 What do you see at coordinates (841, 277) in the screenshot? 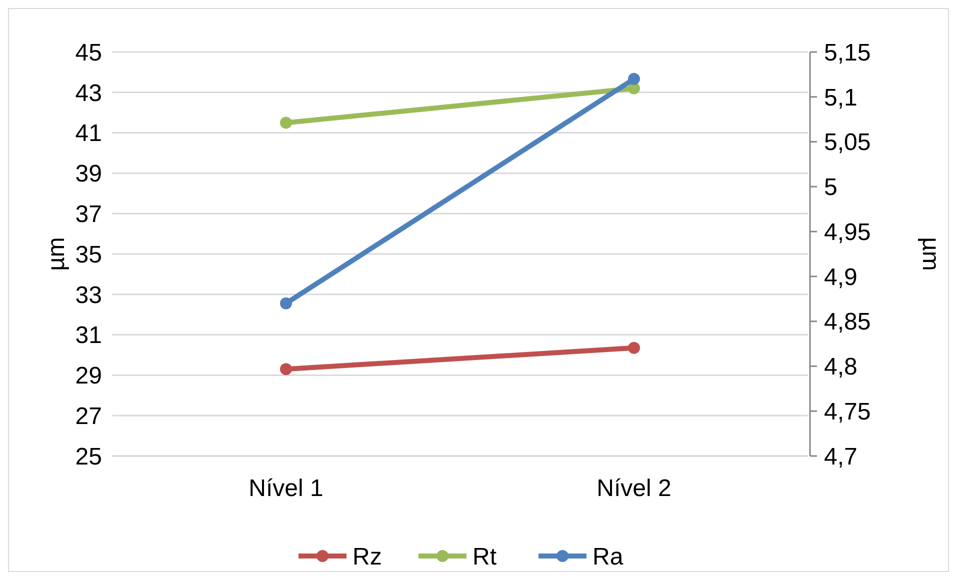
I see `y2-tick-label: 4,9` at bounding box center [841, 277].